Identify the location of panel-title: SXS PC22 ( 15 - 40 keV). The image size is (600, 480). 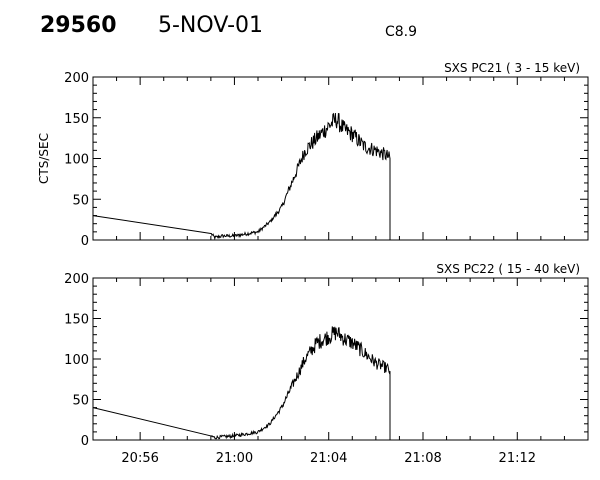
(508, 269).